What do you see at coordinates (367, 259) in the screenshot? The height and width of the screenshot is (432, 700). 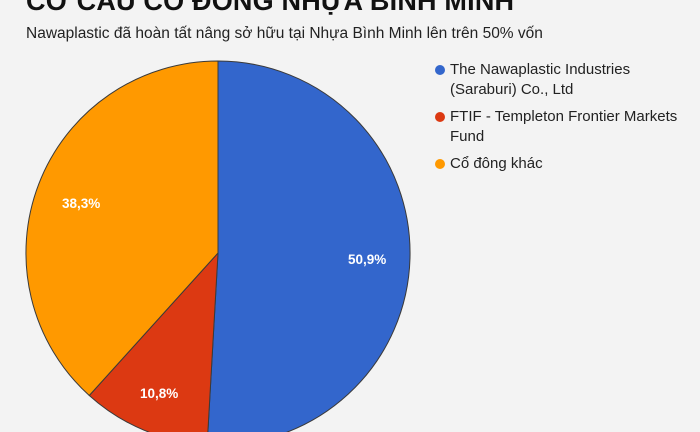 I see `slice-label-nawaplastic: 50,9%` at bounding box center [367, 259].